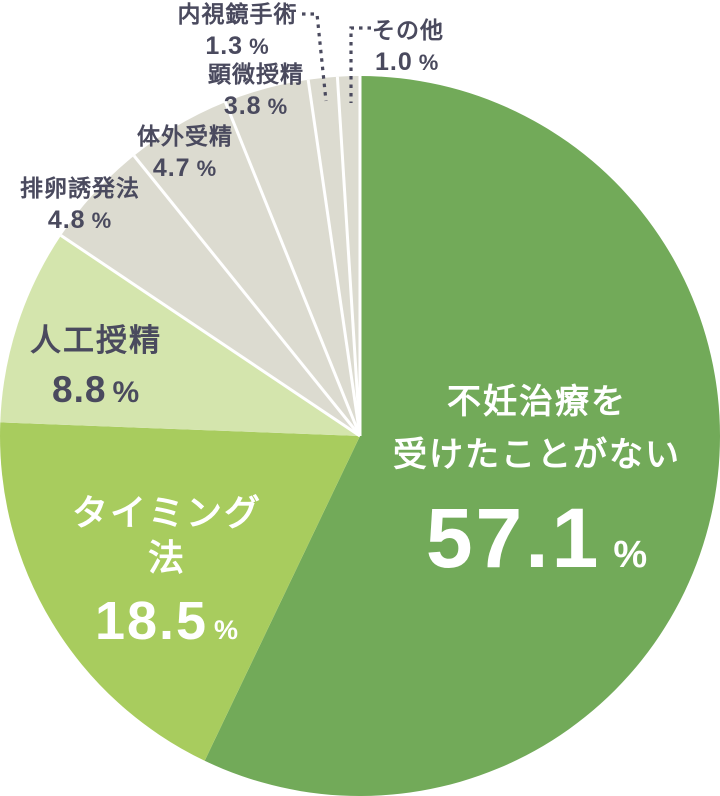  I want to click on leader-line-sonota, so click(360, 64).